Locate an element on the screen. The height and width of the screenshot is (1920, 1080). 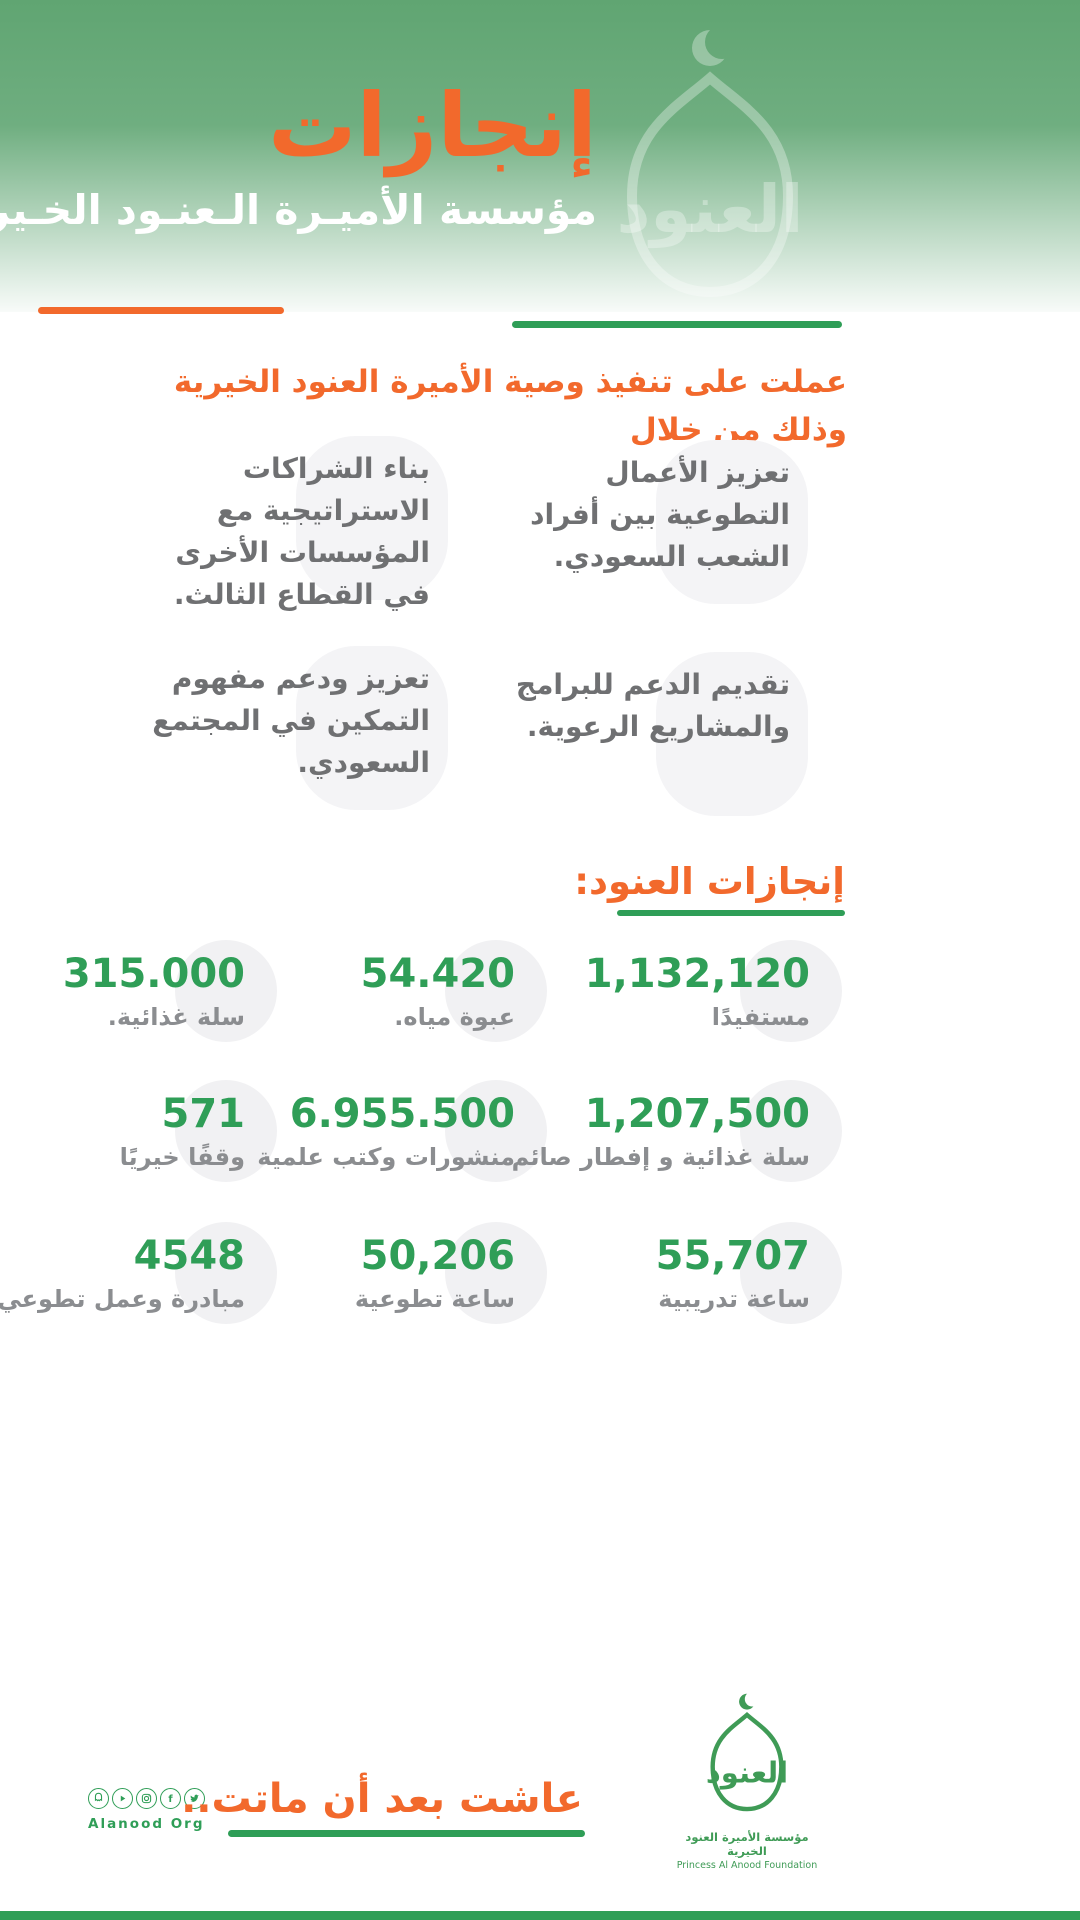
facebook-icon: f is located at coordinates (170, 1798).